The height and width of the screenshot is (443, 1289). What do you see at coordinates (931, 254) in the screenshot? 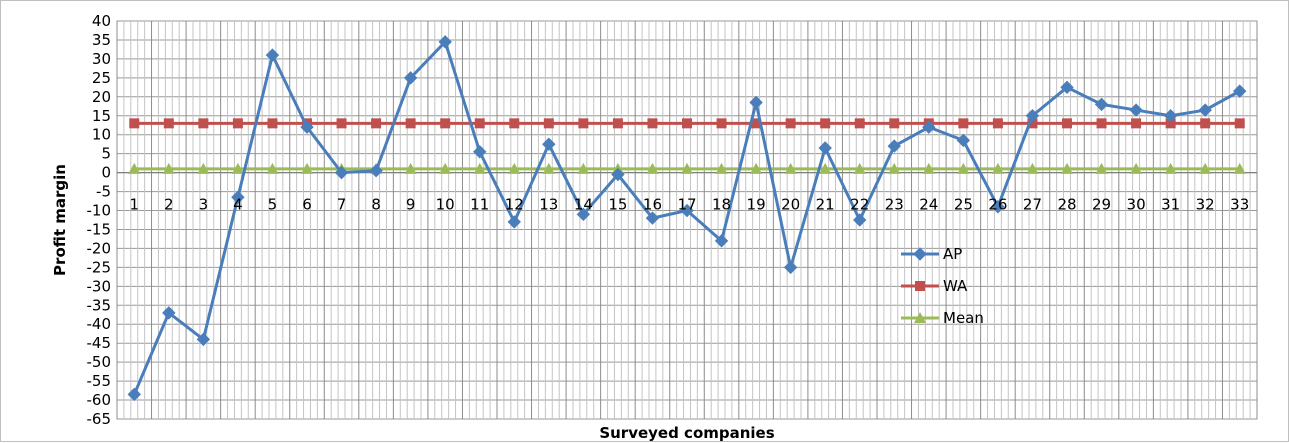
I see `legend-item-ap: AP` at bounding box center [931, 254].